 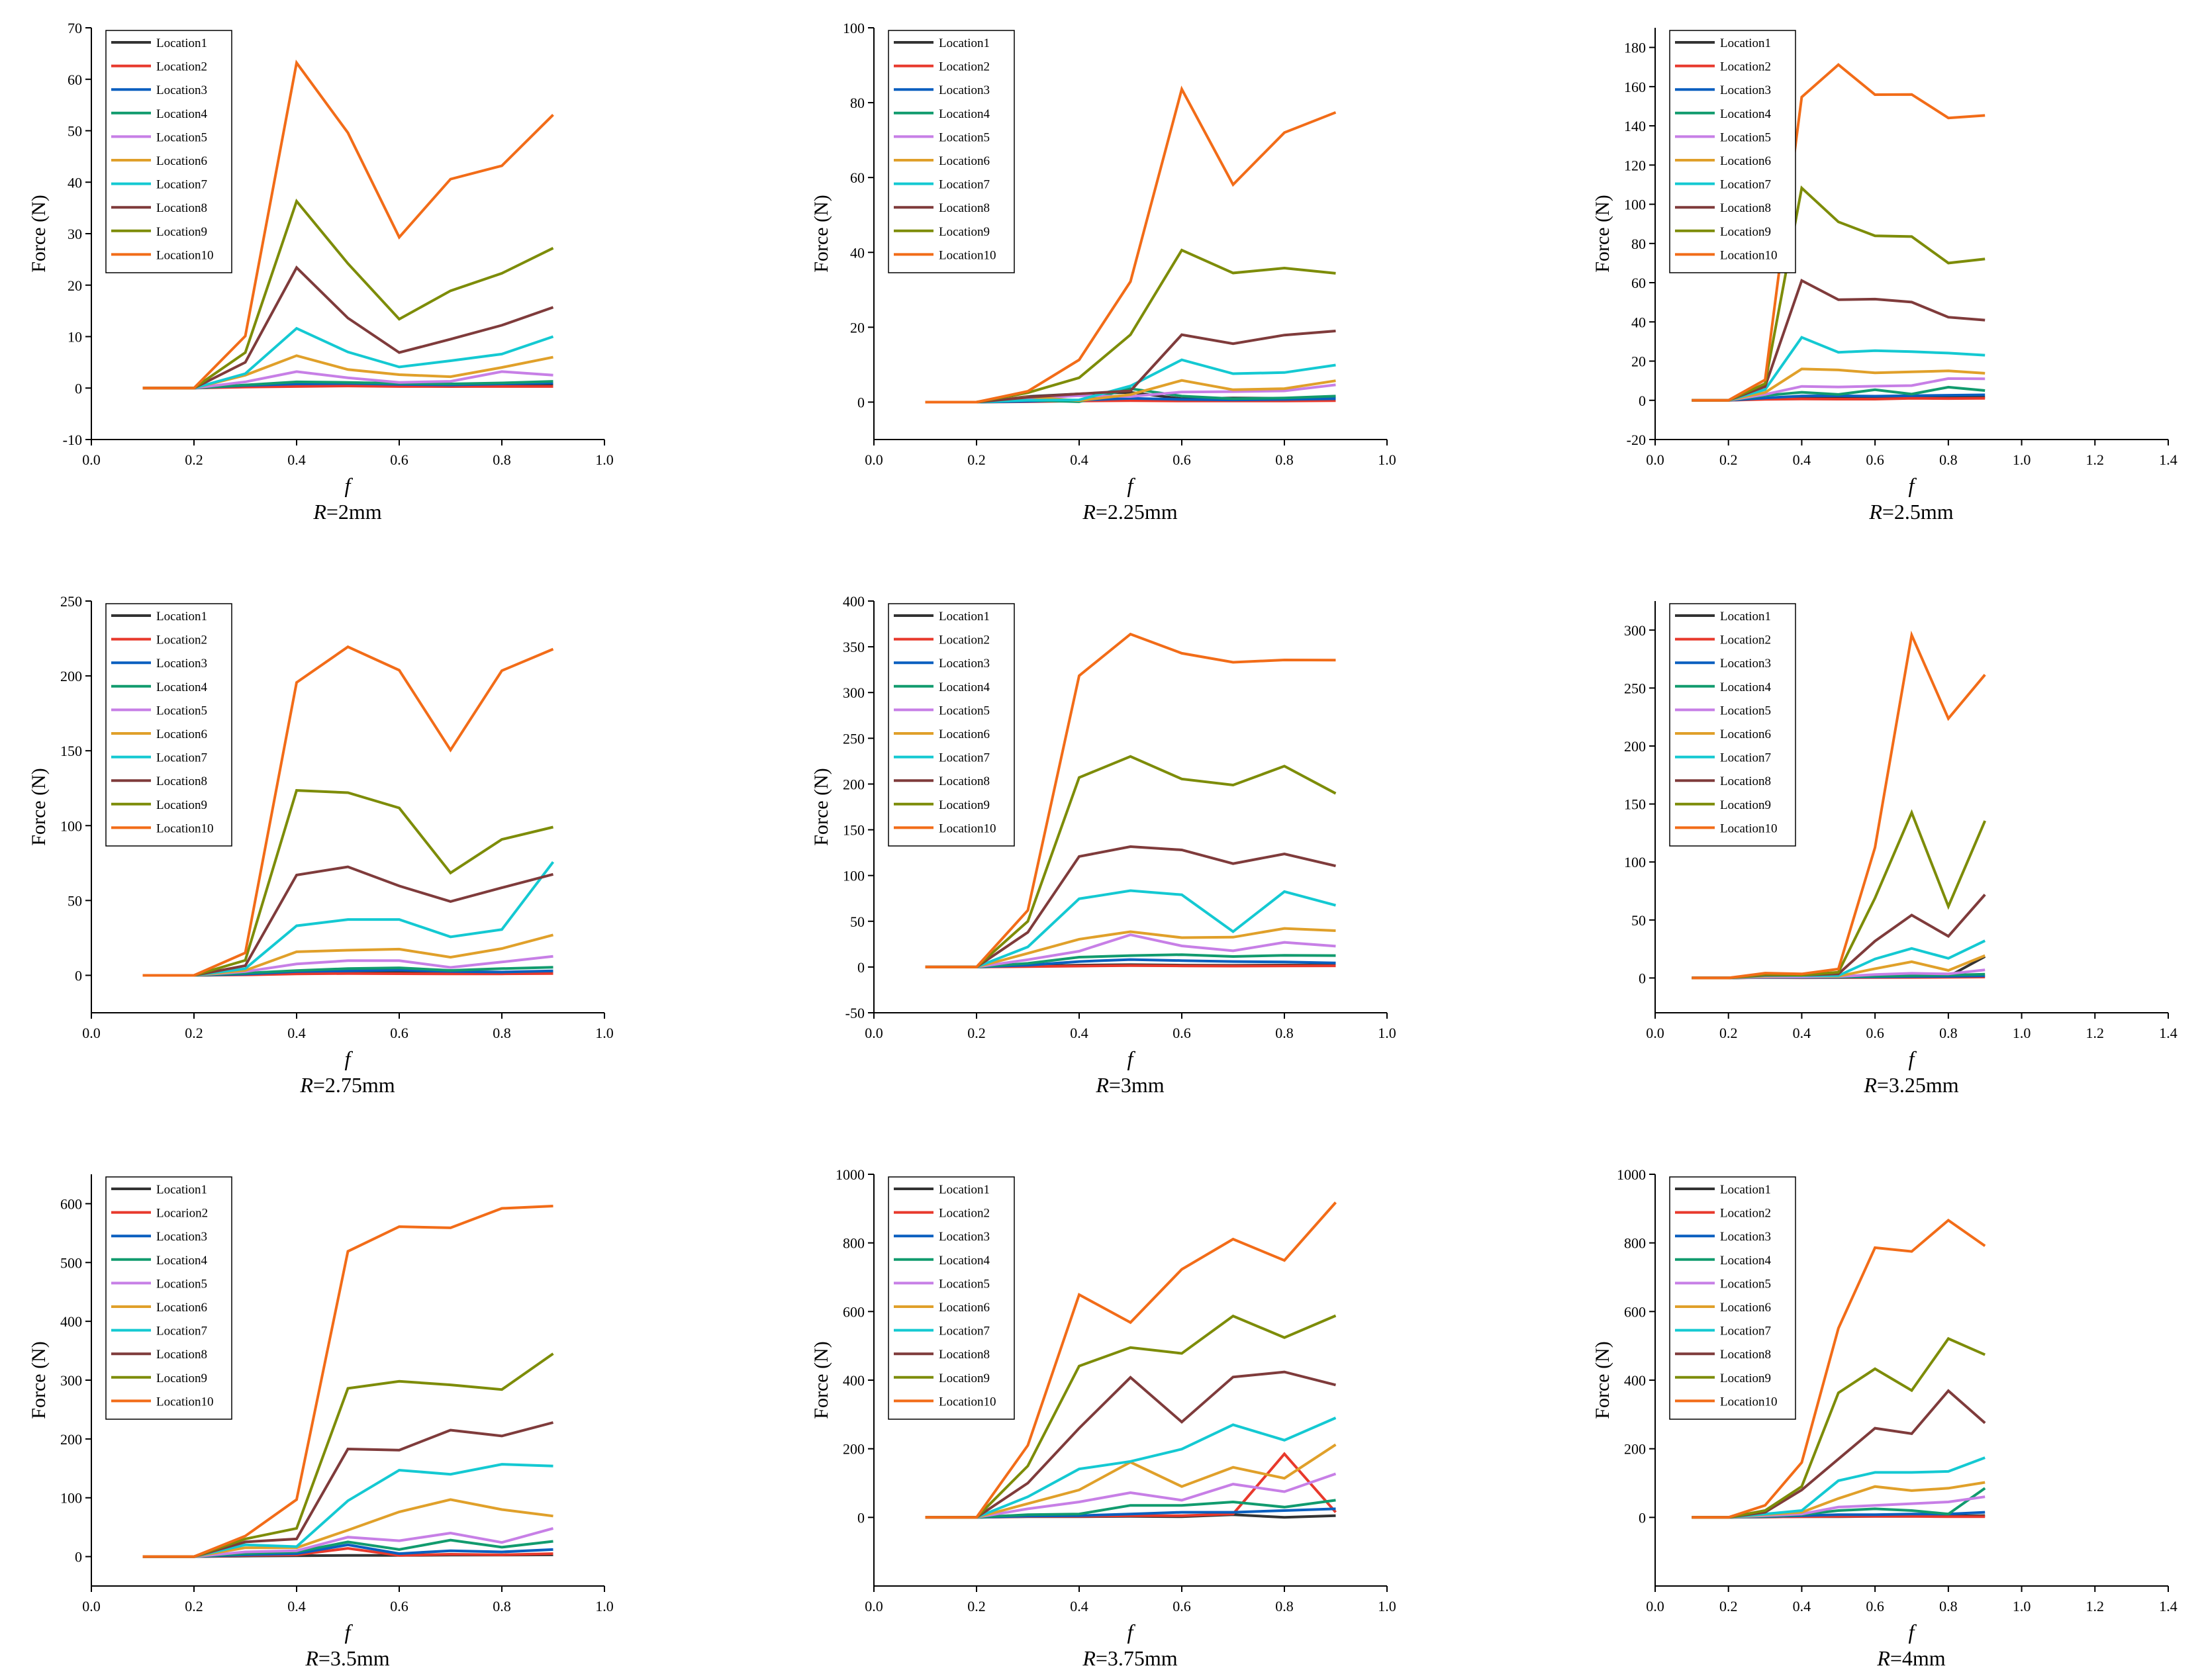 What do you see at coordinates (857, 327) in the screenshot?
I see `y-tick-label: 20` at bounding box center [857, 327].